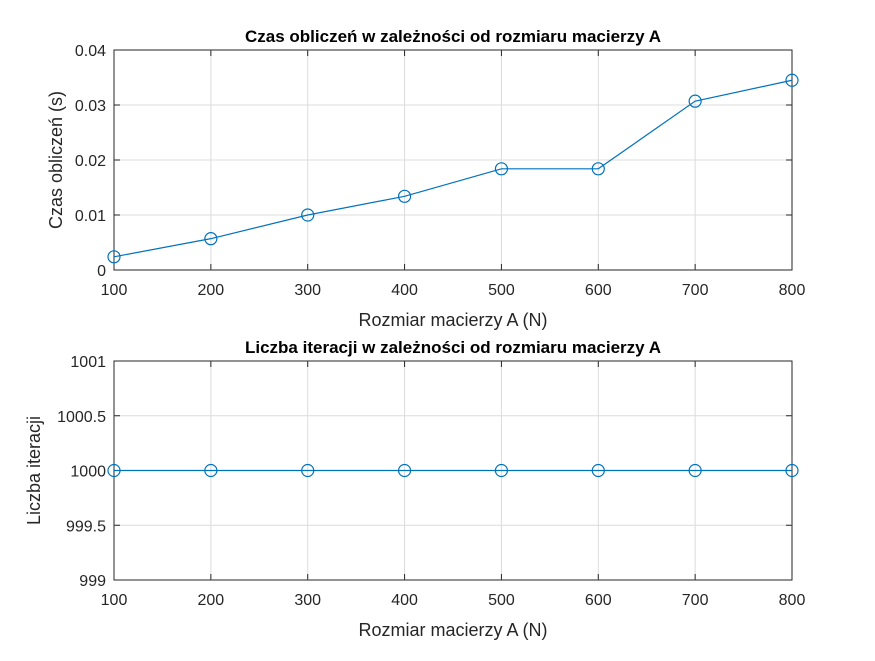 This screenshot has height=661, width=875. I want to click on y-axis-label: Liczba iteracji, so click(34, 470).